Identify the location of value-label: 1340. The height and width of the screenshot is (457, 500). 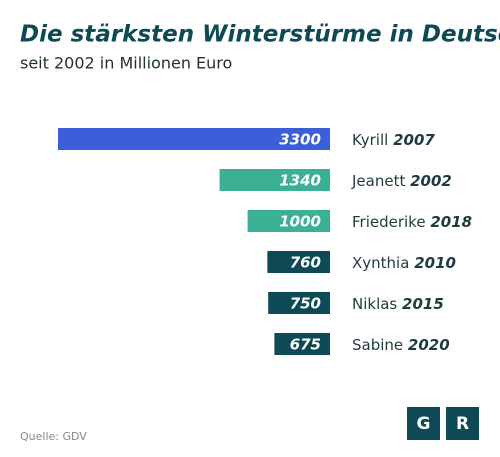
(300, 181).